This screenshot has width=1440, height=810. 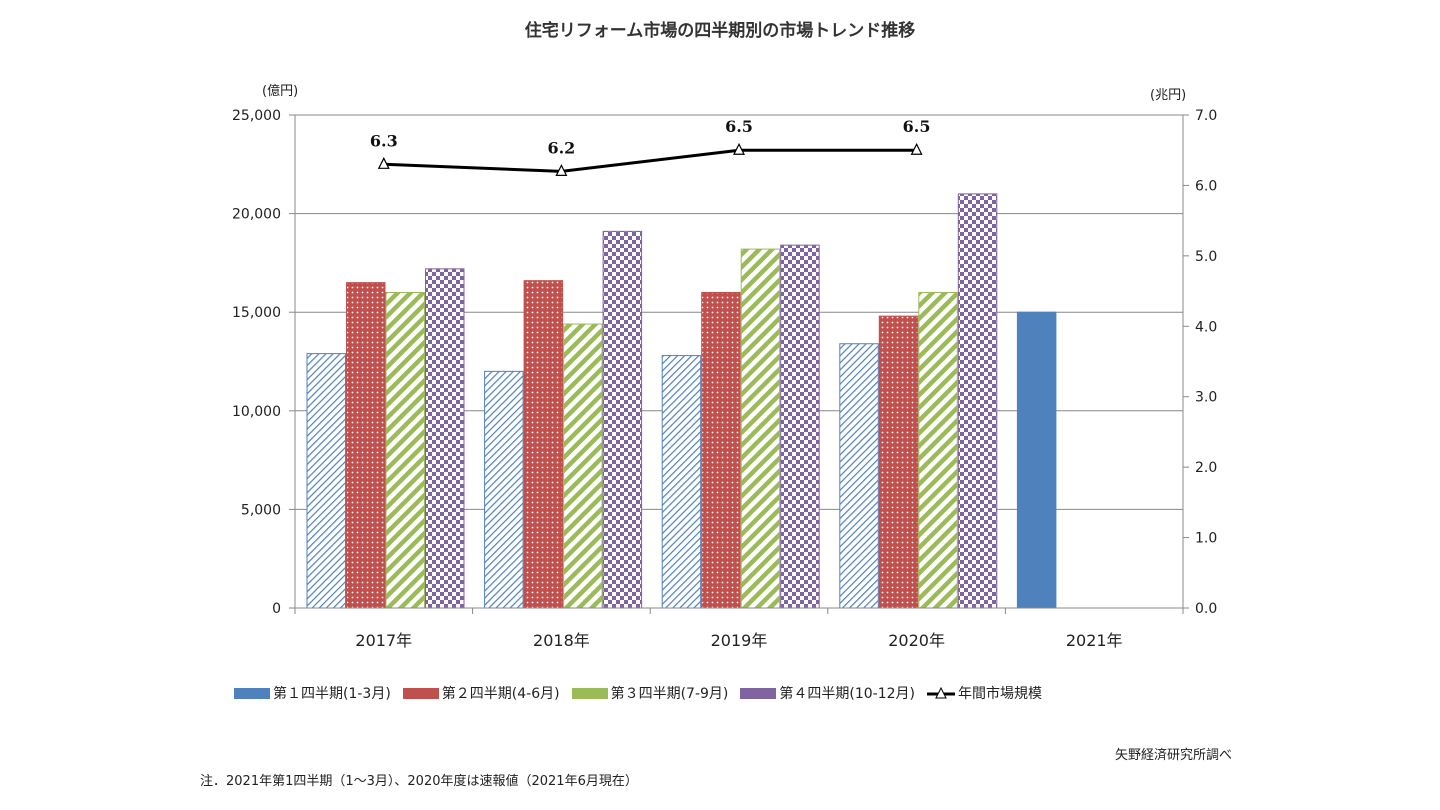 What do you see at coordinates (739, 640) in the screenshot?
I see `x-tick-label: 2019年` at bounding box center [739, 640].